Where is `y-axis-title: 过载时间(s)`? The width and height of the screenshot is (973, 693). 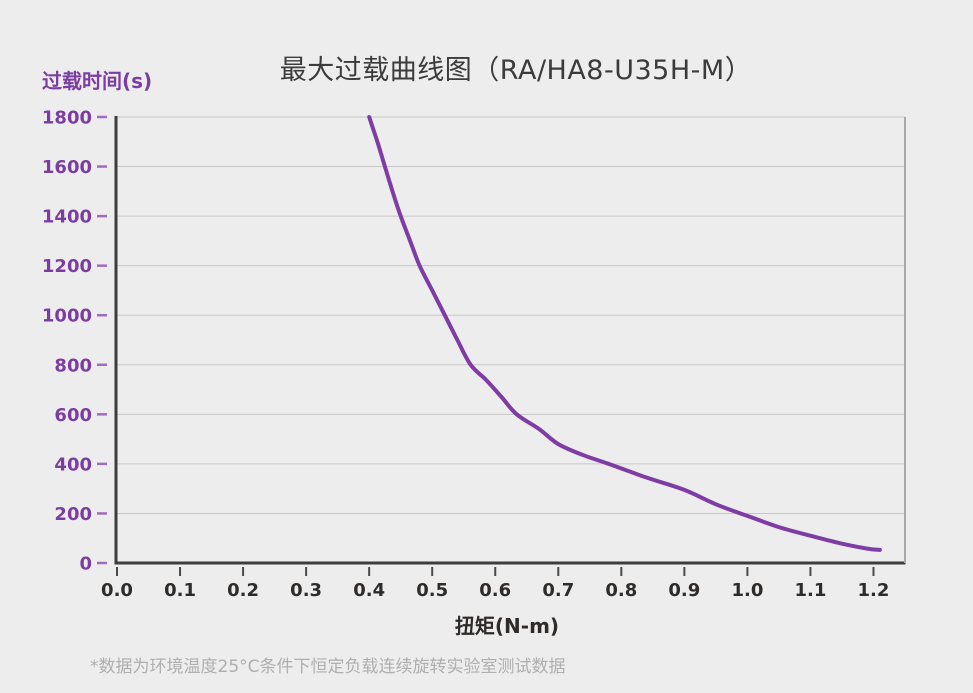
y-axis-title: 过载时间(s) is located at coordinates (97, 81).